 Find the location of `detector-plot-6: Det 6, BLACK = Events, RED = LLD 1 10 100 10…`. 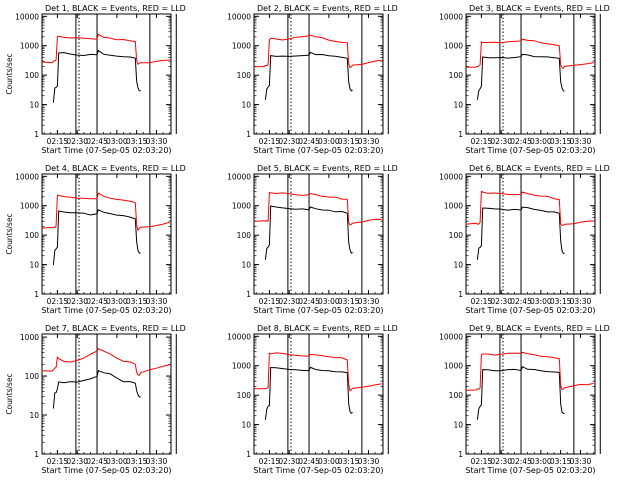

detector-plot-6: Det 6, BLACK = Events, RED = LLD 1 10 100 10… is located at coordinates (524, 239).